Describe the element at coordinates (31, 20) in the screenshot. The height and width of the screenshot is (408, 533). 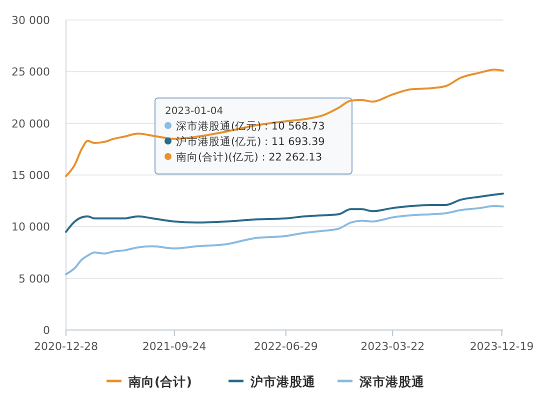
I see `y-tick-label: 30 000` at that location.